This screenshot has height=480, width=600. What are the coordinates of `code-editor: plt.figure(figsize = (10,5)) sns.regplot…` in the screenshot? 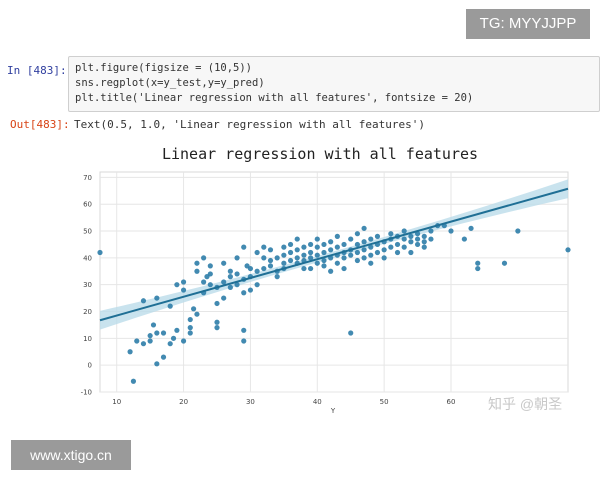 It's located at (334, 84).